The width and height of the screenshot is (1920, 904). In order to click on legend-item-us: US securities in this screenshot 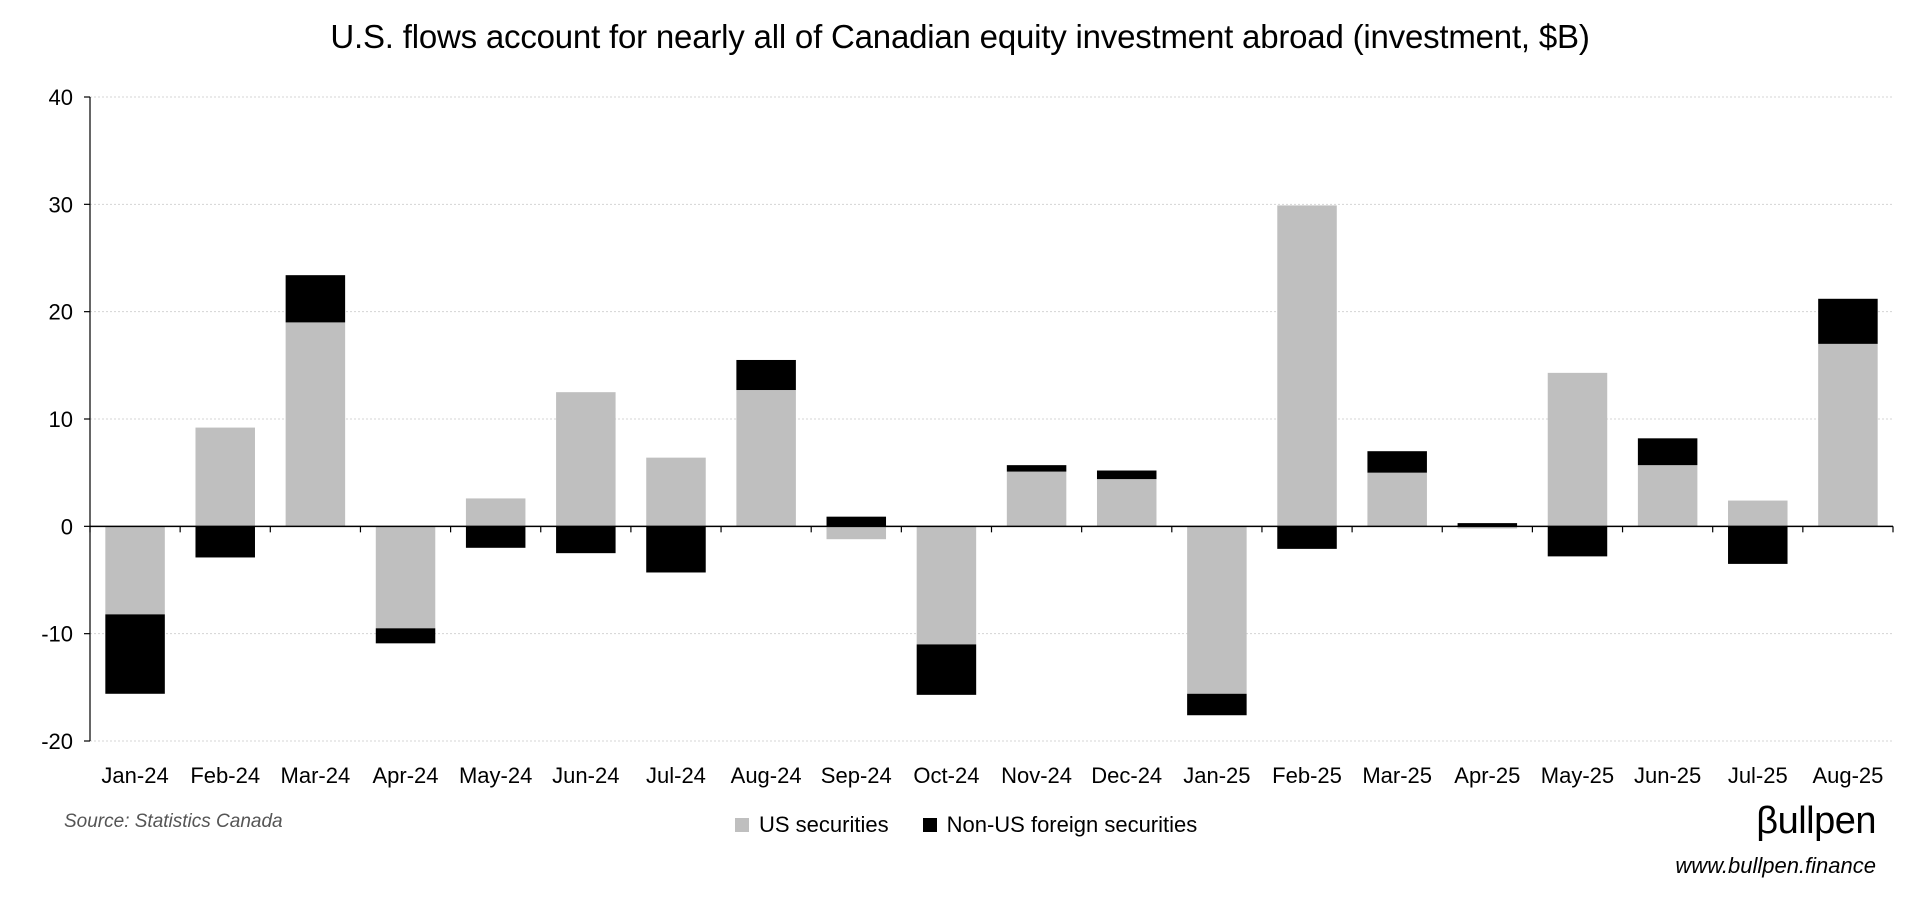, I will do `click(812, 825)`.